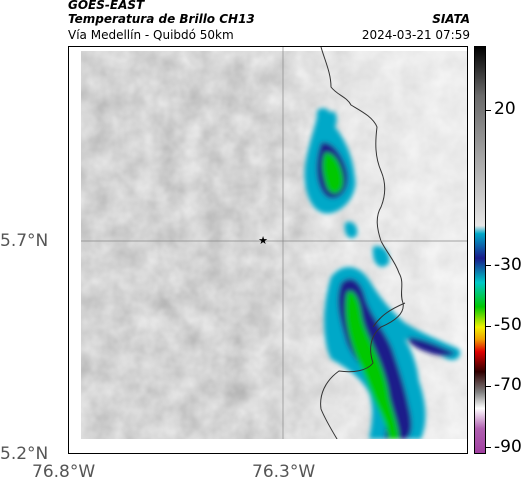 Image resolution: width=526 pixels, height=491 pixels. Describe the element at coordinates (284, 472) in the screenshot. I see `lon-label-76-3: 76.3°W` at that location.